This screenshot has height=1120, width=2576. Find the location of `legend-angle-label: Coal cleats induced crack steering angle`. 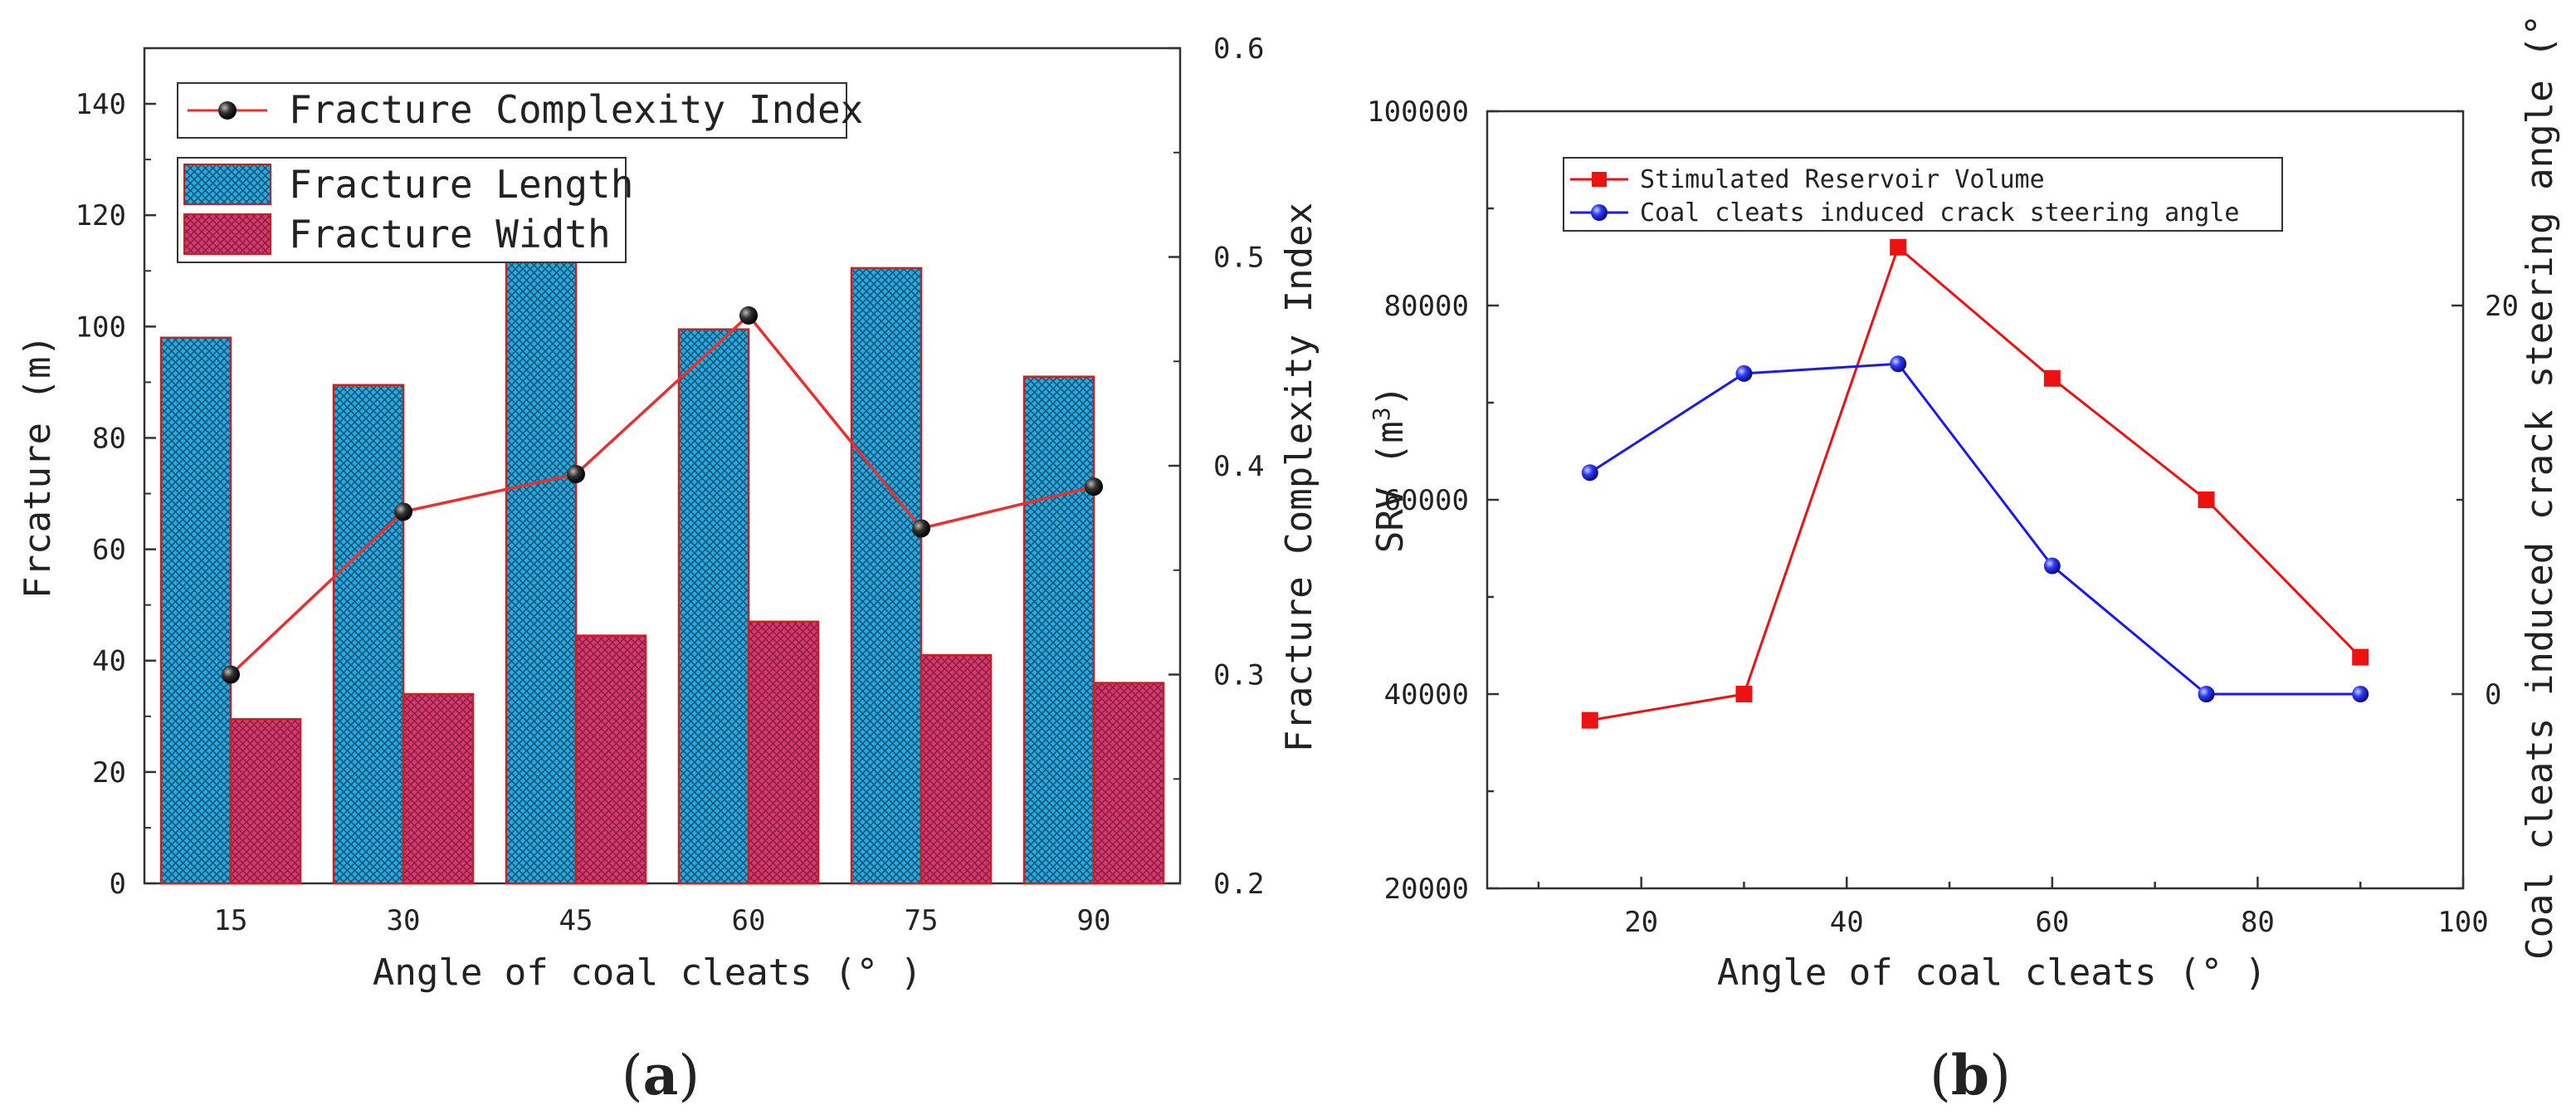

legend-angle-label: Coal cleats induced crack steering angle is located at coordinates (1940, 213).